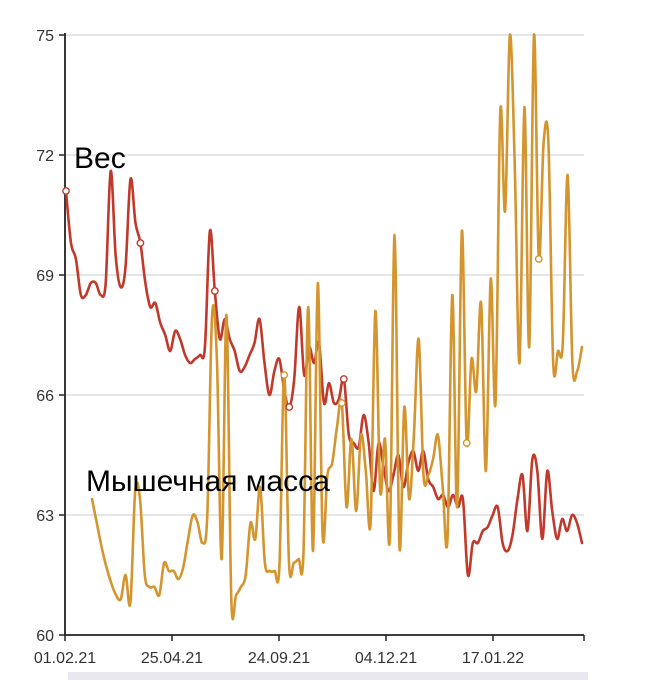 This screenshot has width=649, height=680. Describe the element at coordinates (328, 676) in the screenshot. I see `bottom-scroll-band` at that location.